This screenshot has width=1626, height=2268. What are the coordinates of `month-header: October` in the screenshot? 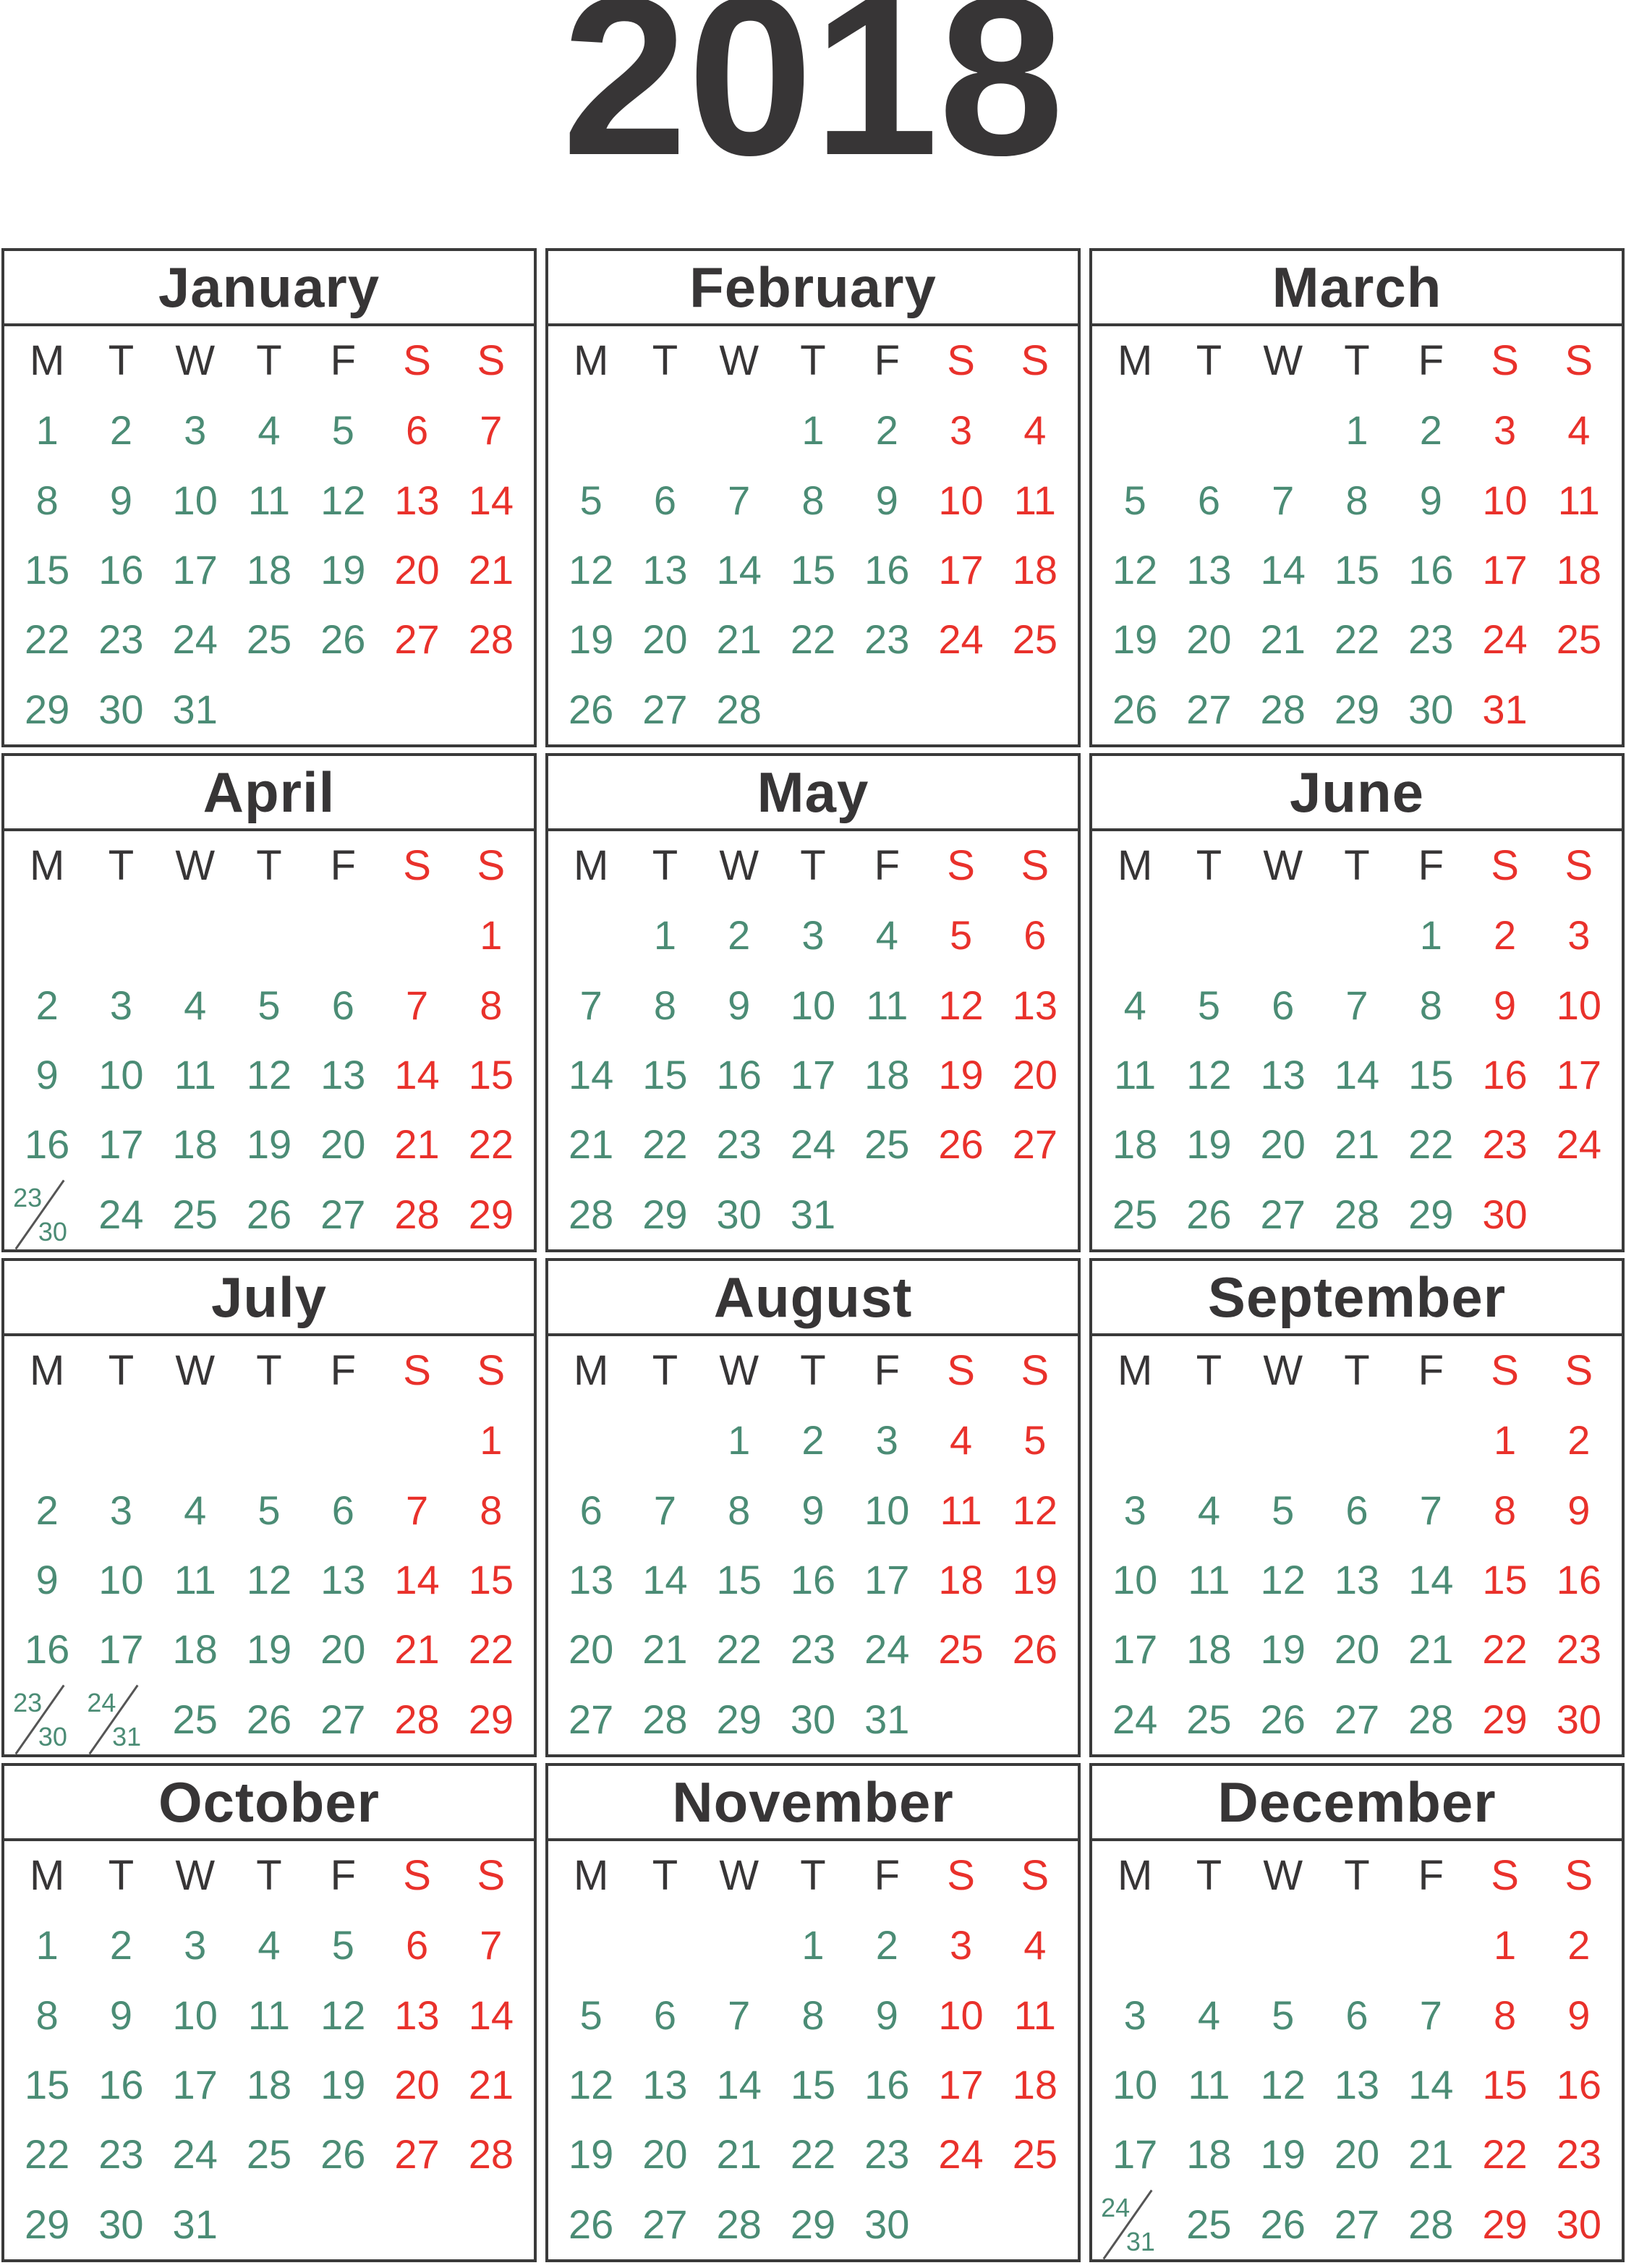 It's located at (269, 1803).